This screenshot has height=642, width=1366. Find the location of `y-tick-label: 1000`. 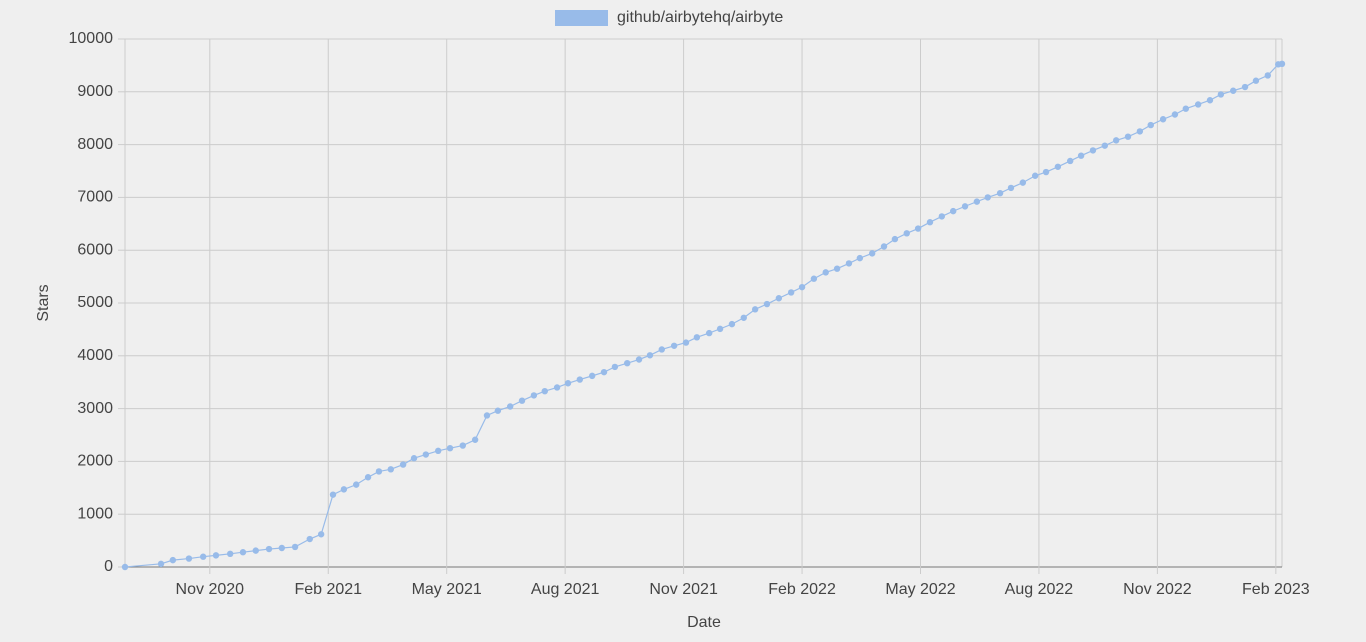

y-tick-label: 1000 is located at coordinates (95, 513).